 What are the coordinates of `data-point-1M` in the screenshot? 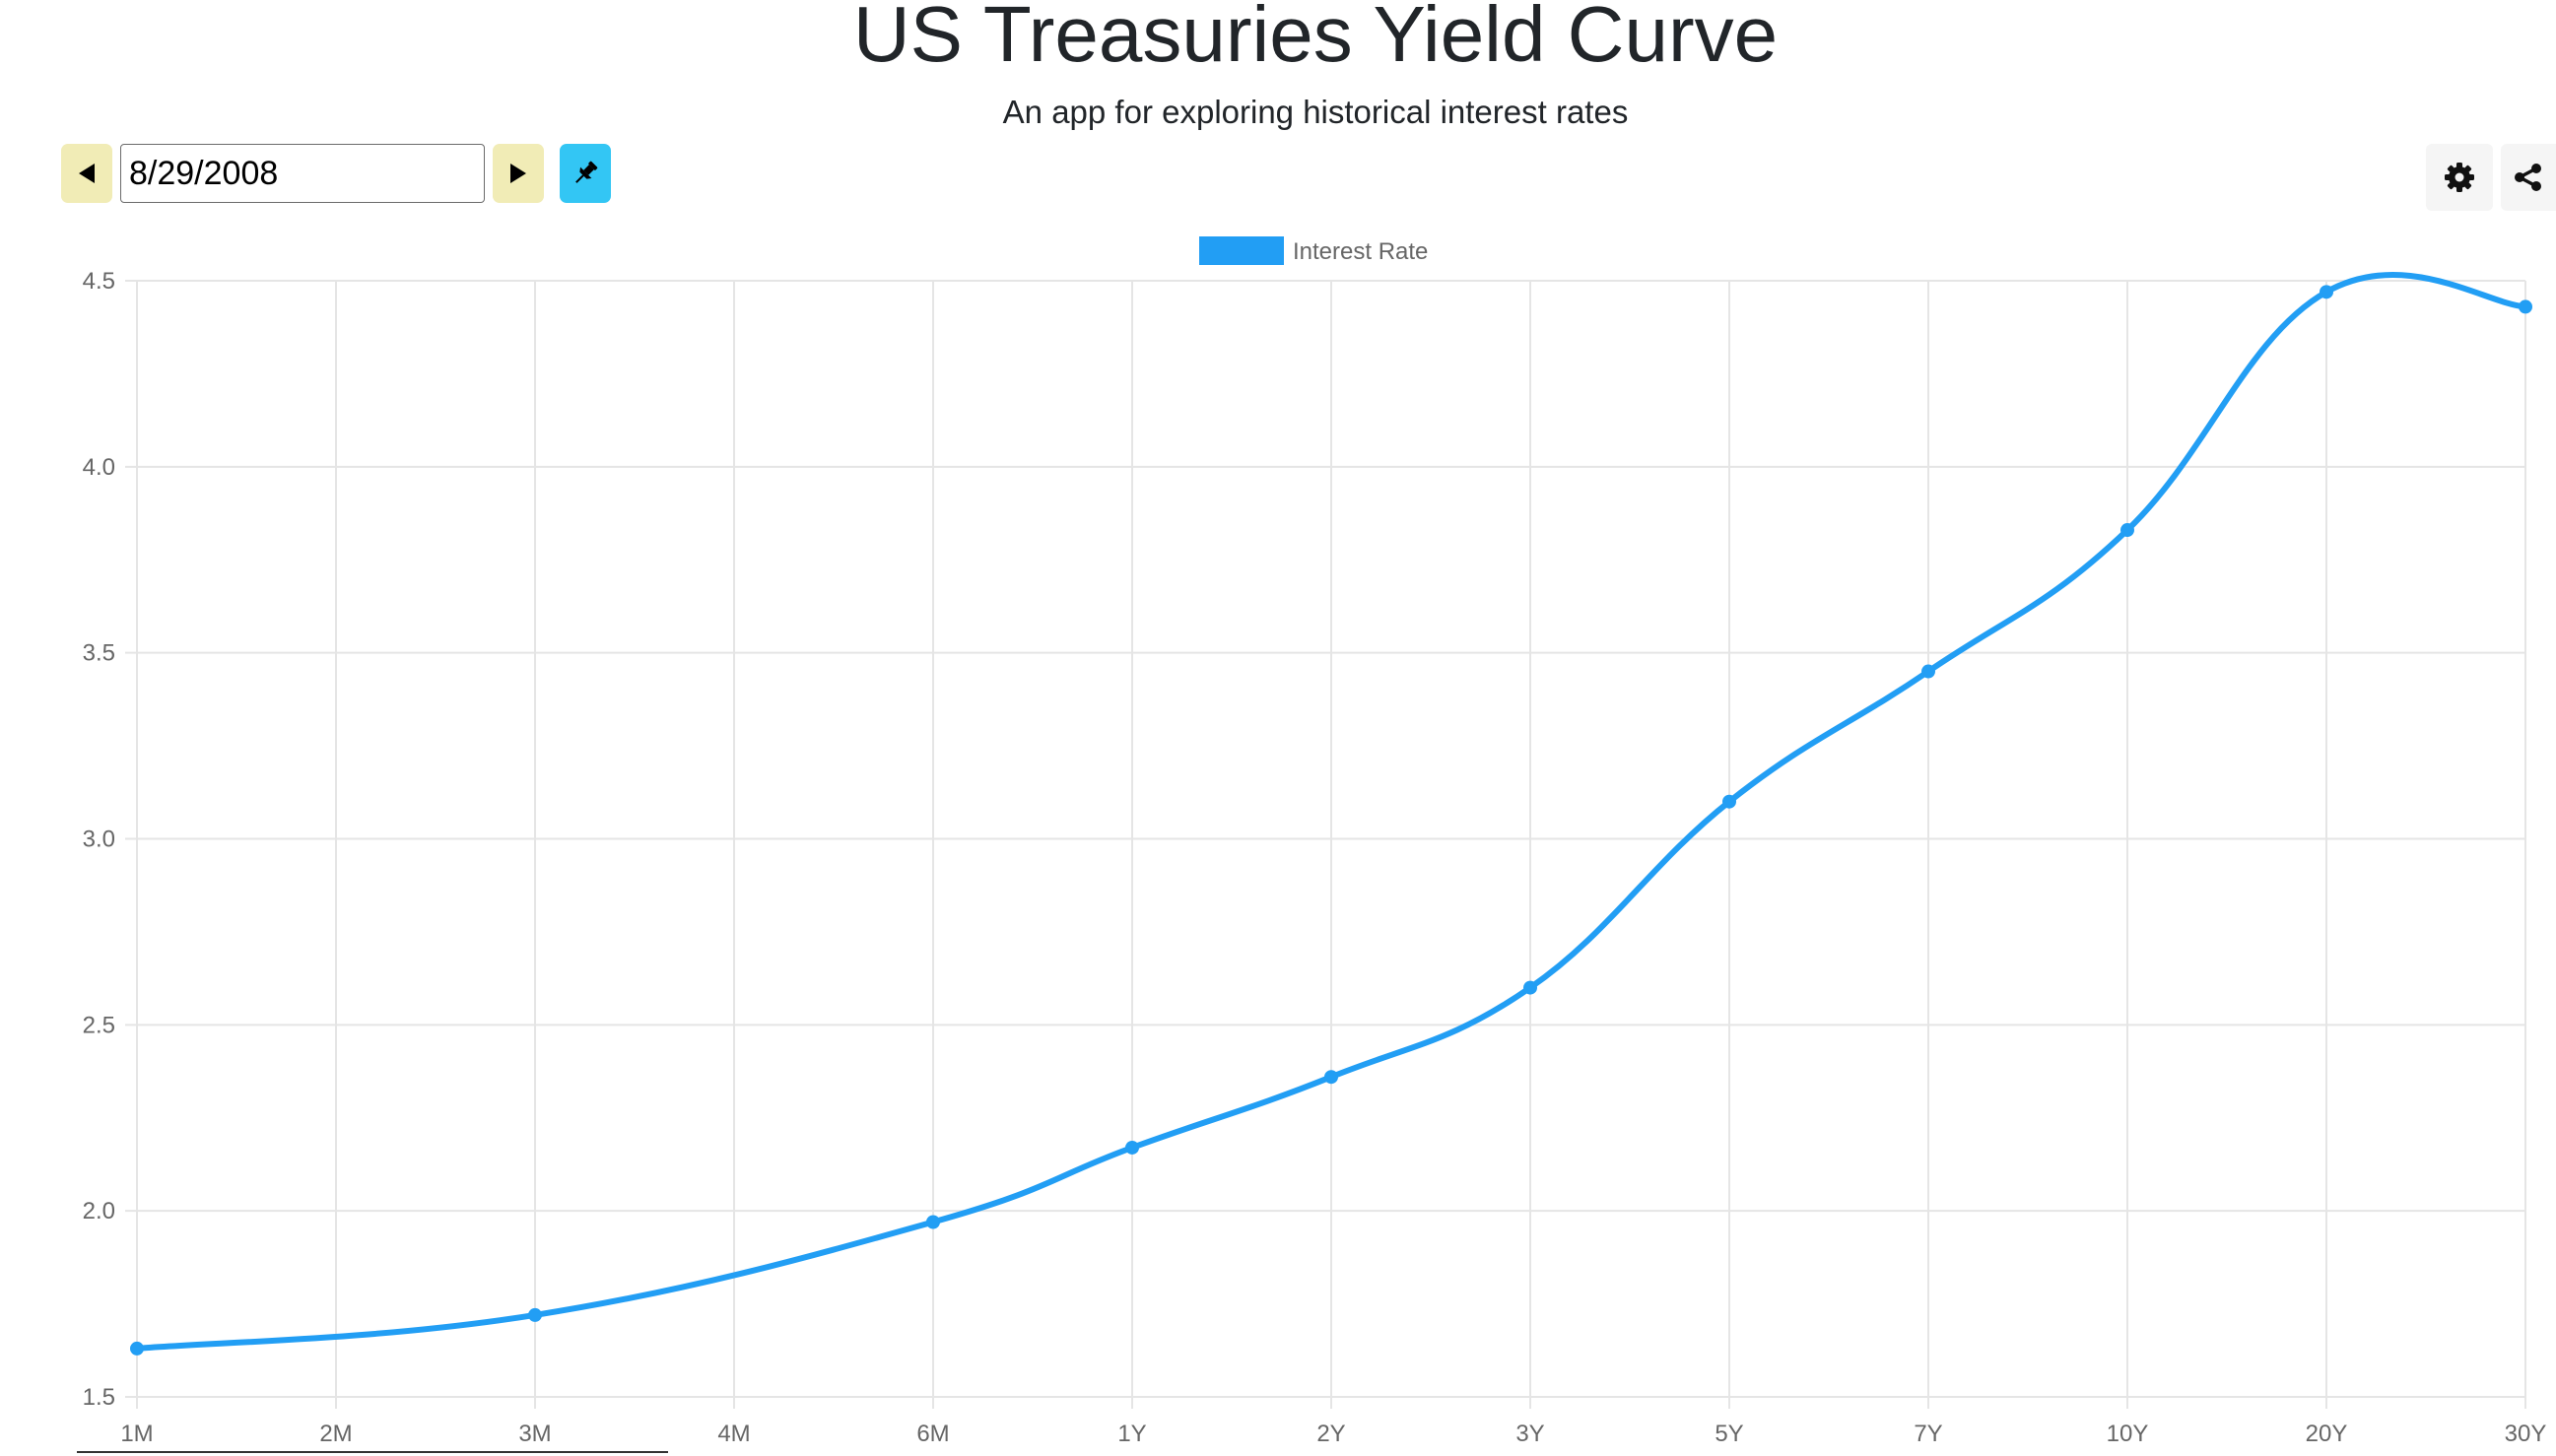 It's located at (137, 1348).